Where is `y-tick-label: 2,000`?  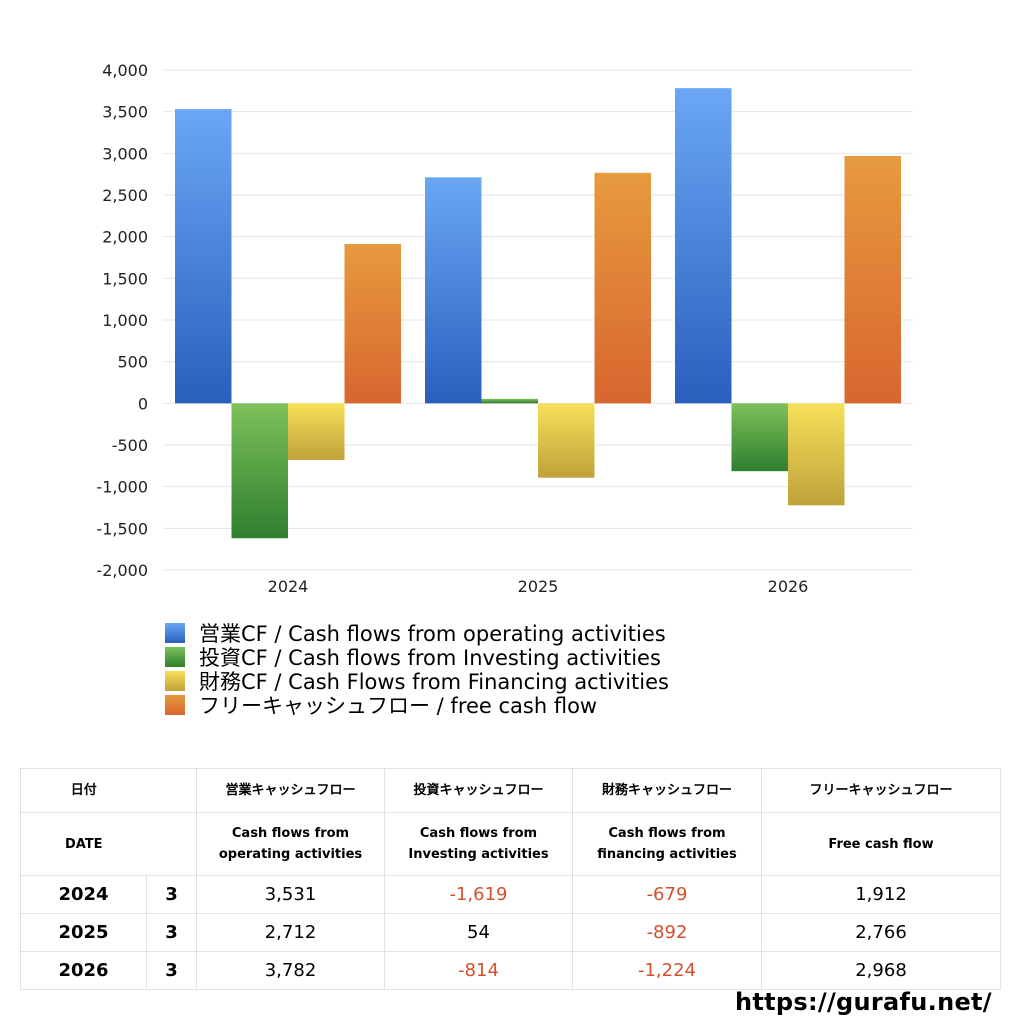
y-tick-label: 2,000 is located at coordinates (125, 237).